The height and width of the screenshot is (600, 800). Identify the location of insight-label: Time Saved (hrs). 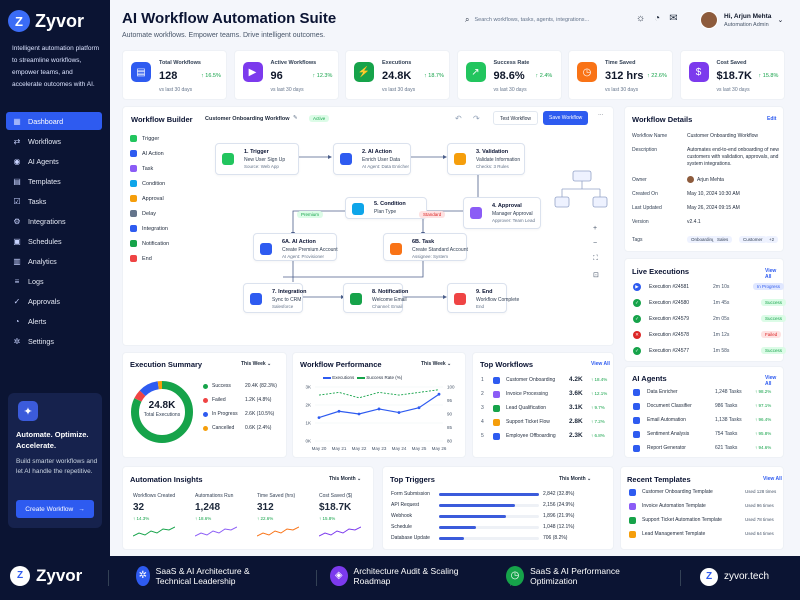
(276, 496).